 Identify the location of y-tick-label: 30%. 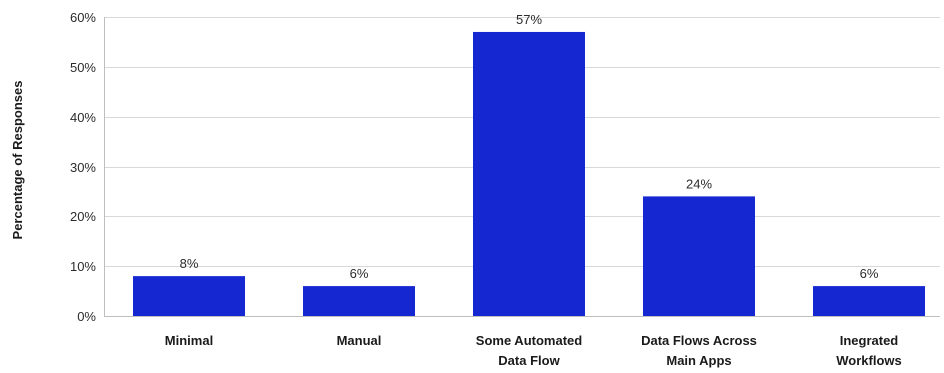
(83, 167).